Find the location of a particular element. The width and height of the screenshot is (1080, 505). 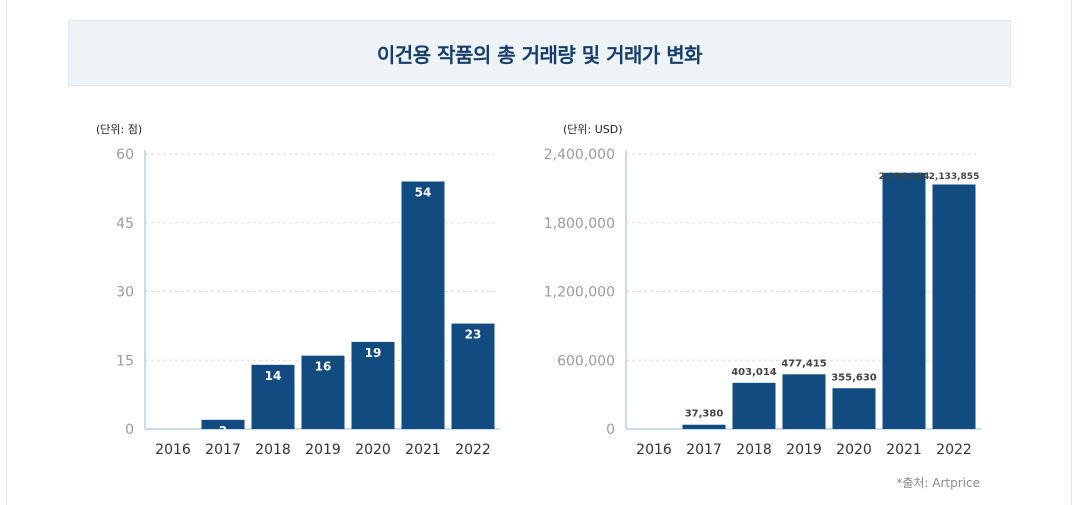

y-tick-label: 2,400,000 is located at coordinates (579, 155).